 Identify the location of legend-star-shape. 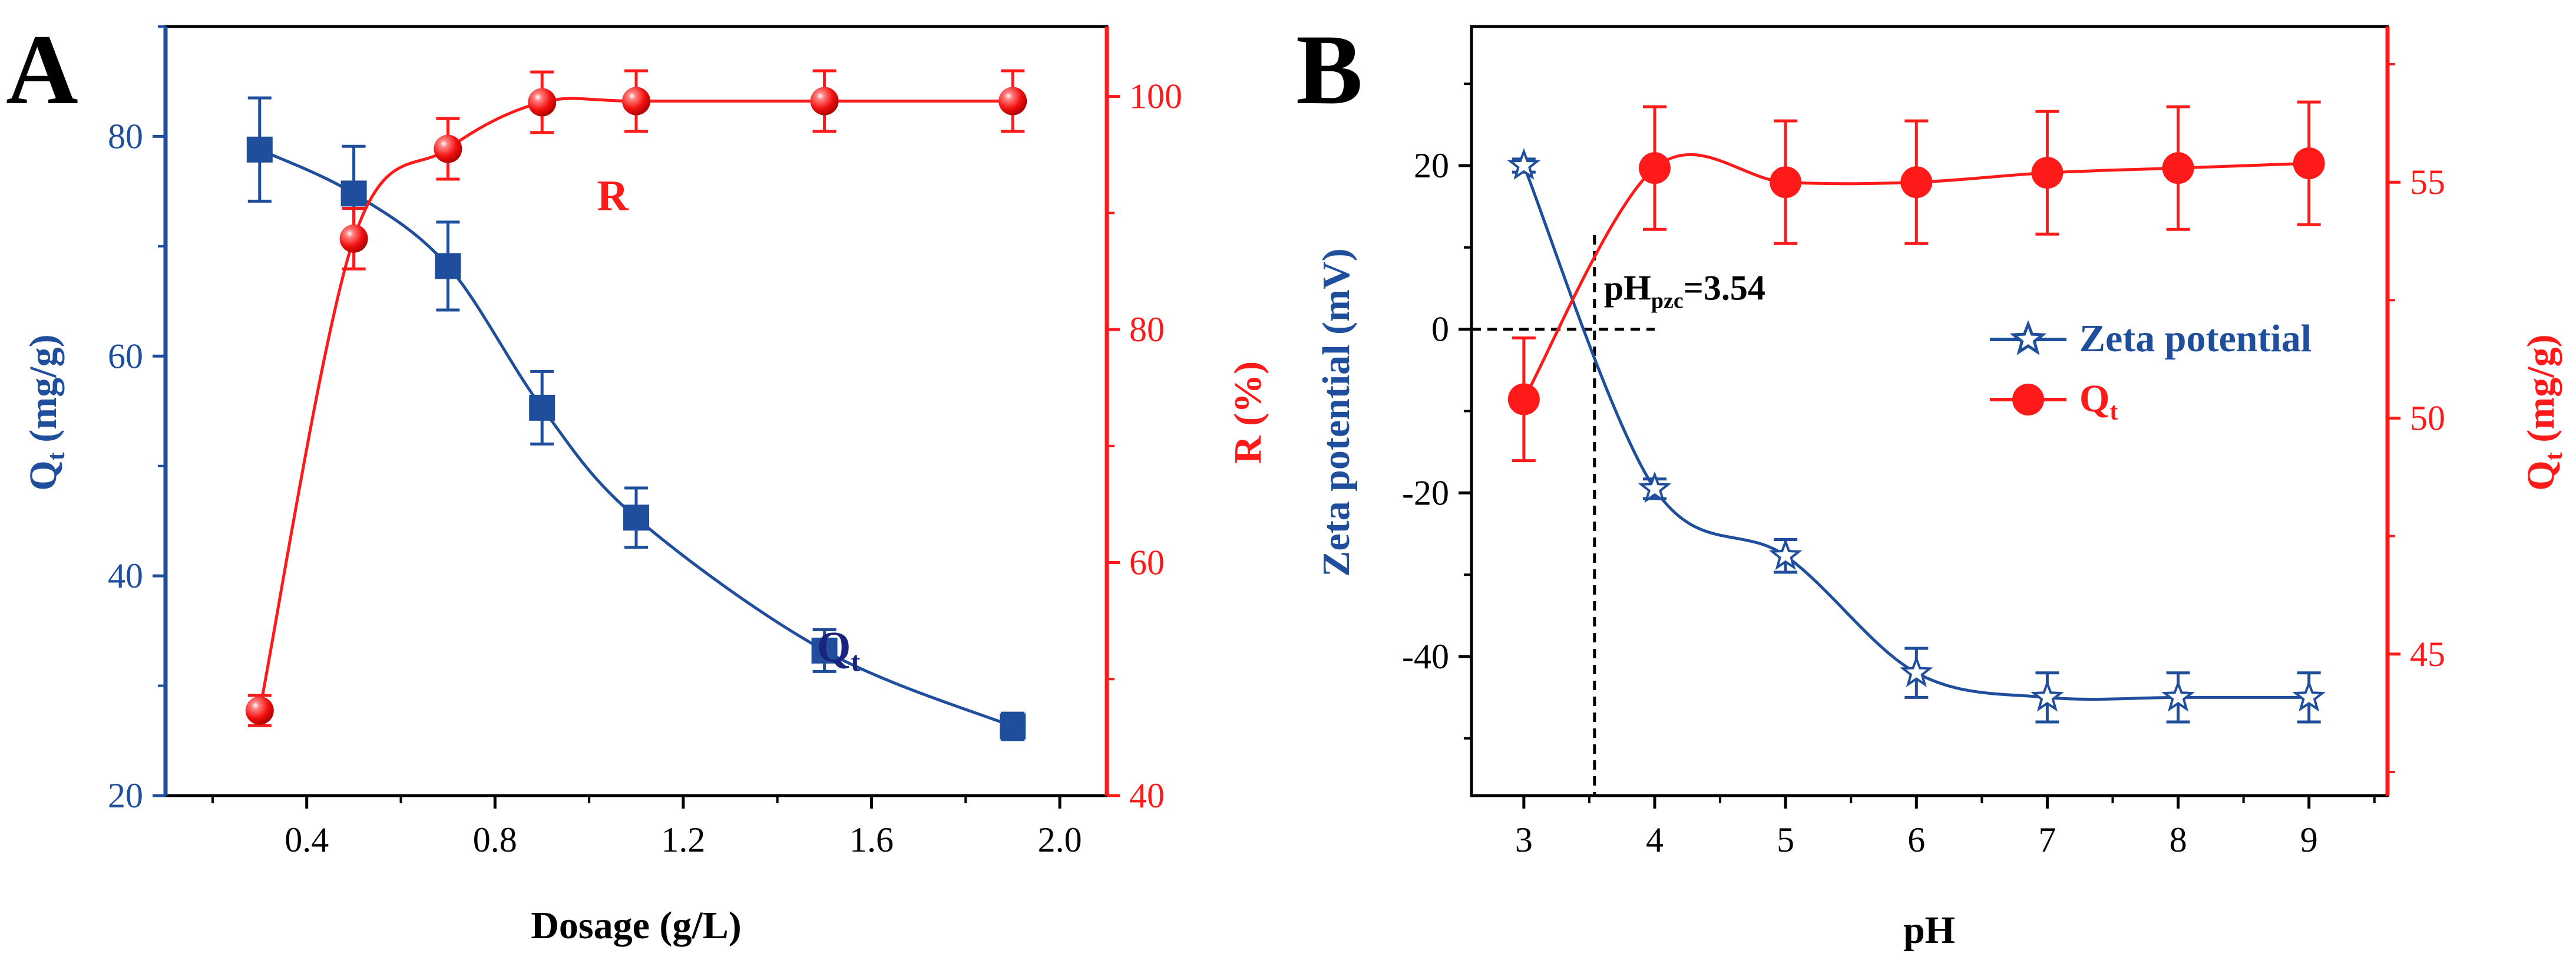
(2028, 337).